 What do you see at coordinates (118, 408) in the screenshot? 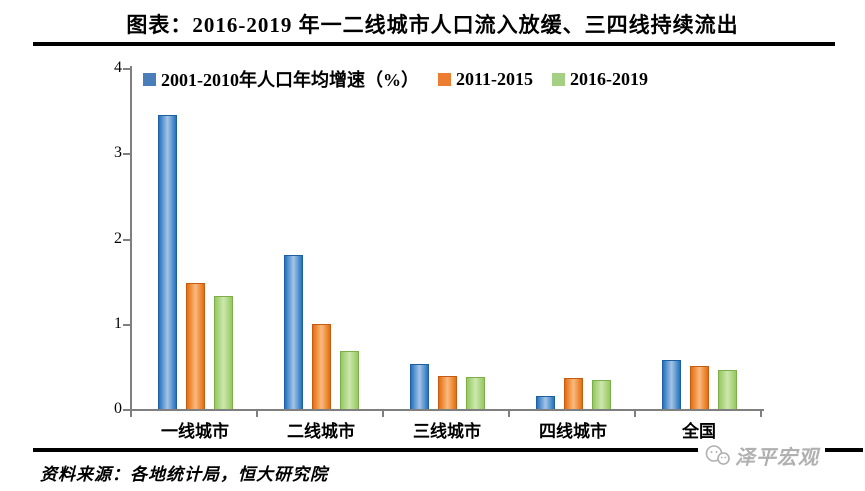
I see `y-tick-label-0: 0` at bounding box center [118, 408].